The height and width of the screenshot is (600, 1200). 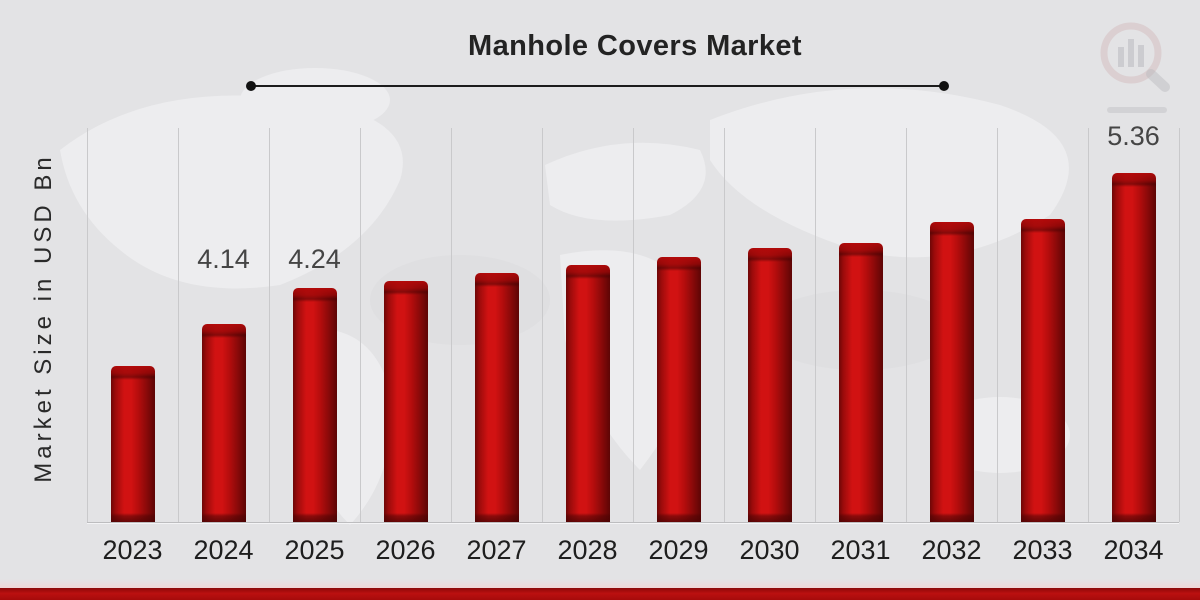 I want to click on x-axis-label: 2032, so click(x=951, y=550).